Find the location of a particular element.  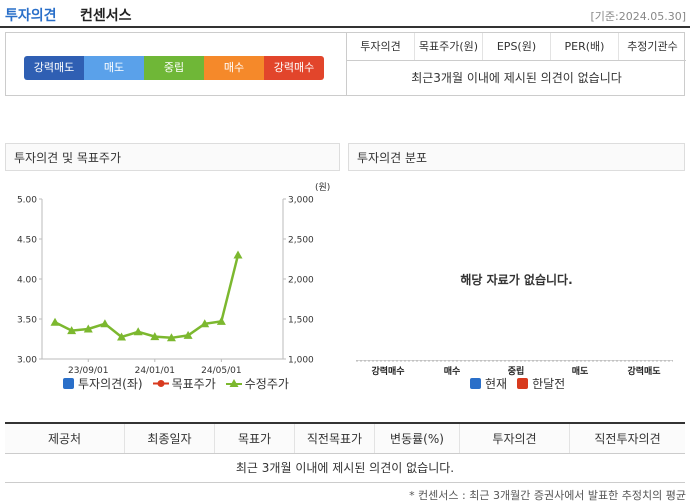

legend-current-label: 현재 is located at coordinates (496, 384).